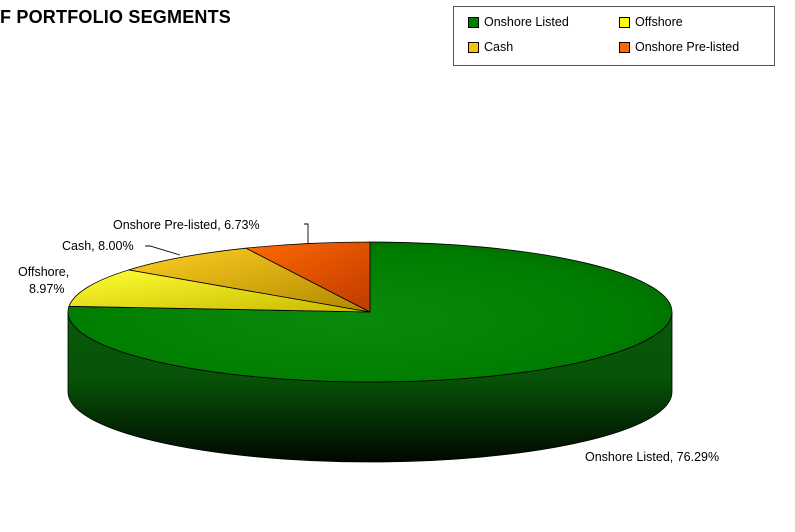  I want to click on data-label-onshore-listed: Onshore Listed, 76.29%, so click(652, 457).